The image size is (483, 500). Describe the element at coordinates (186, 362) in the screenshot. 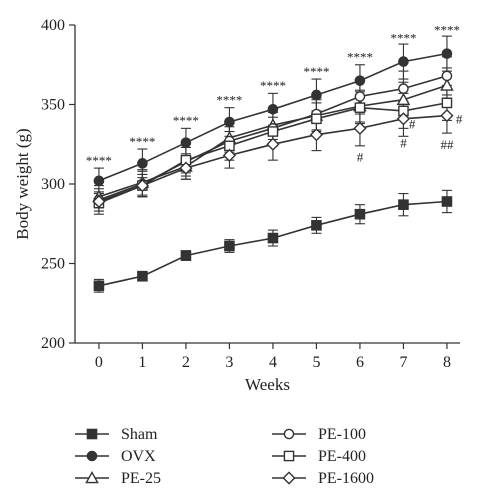

I see `x-tick-label: 2` at that location.